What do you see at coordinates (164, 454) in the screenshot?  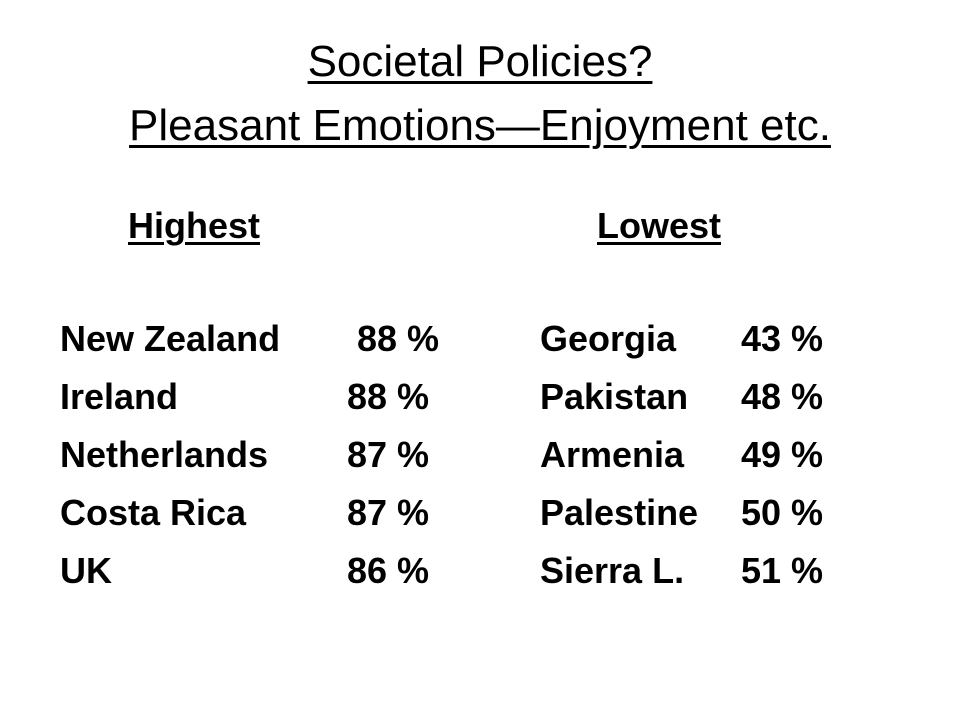 I see `country-name: Netherlands` at bounding box center [164, 454].